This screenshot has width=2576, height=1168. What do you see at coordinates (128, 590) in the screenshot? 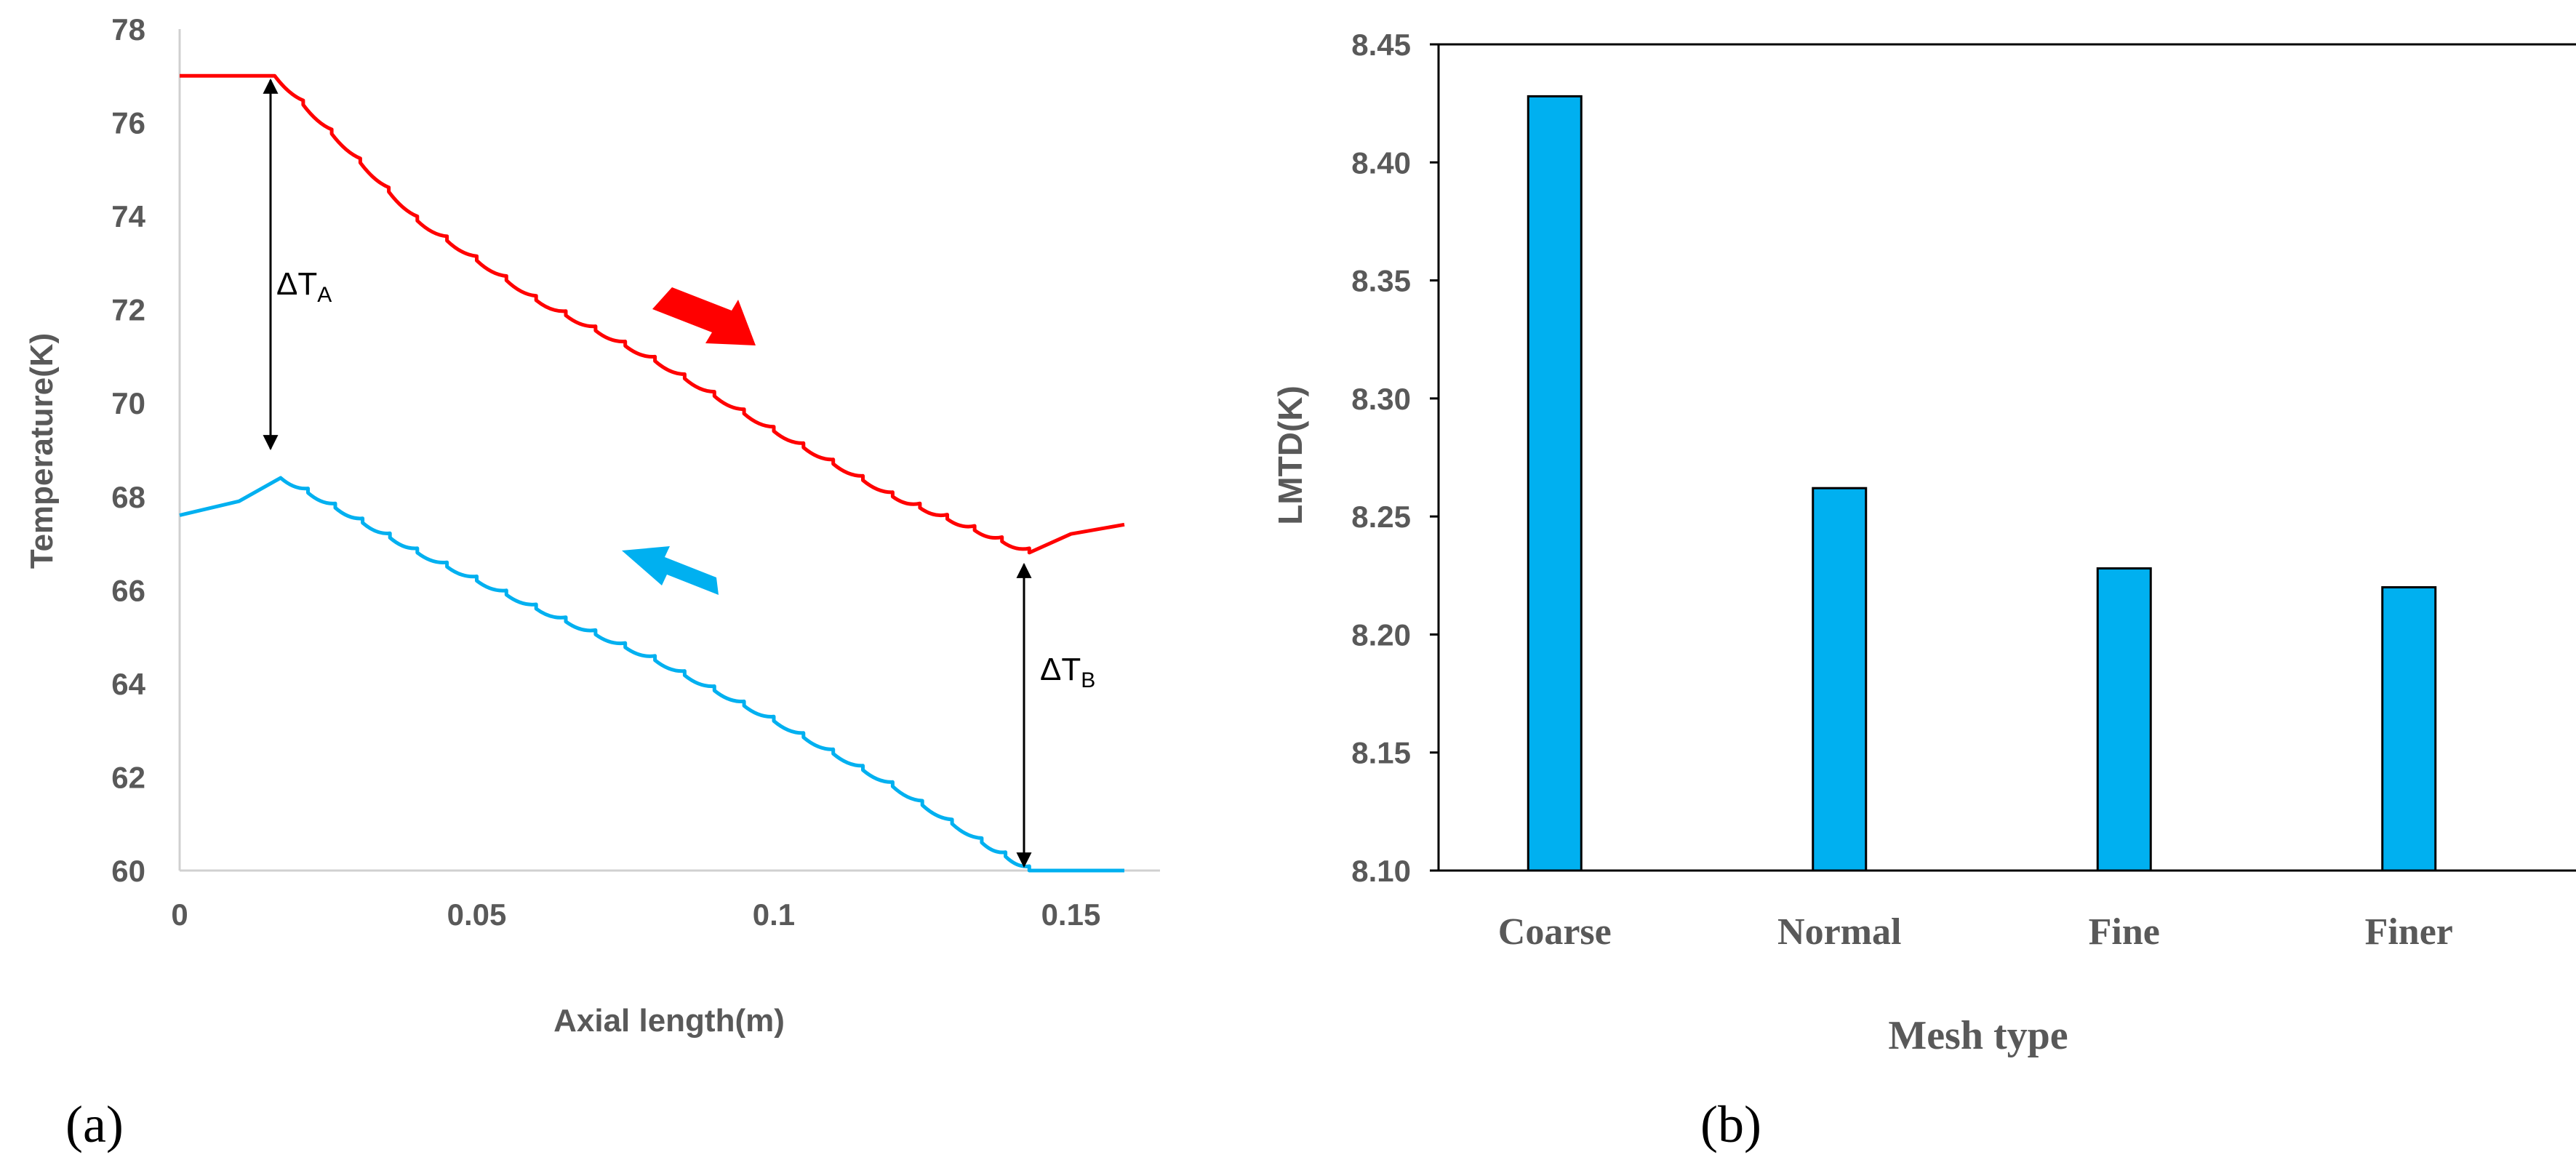
I see `chart-a-y-tick-label: 66` at bounding box center [128, 590].